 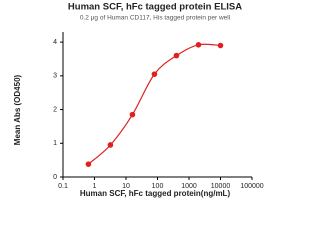 I want to click on y-tick-label: 4, so click(x=55, y=42).